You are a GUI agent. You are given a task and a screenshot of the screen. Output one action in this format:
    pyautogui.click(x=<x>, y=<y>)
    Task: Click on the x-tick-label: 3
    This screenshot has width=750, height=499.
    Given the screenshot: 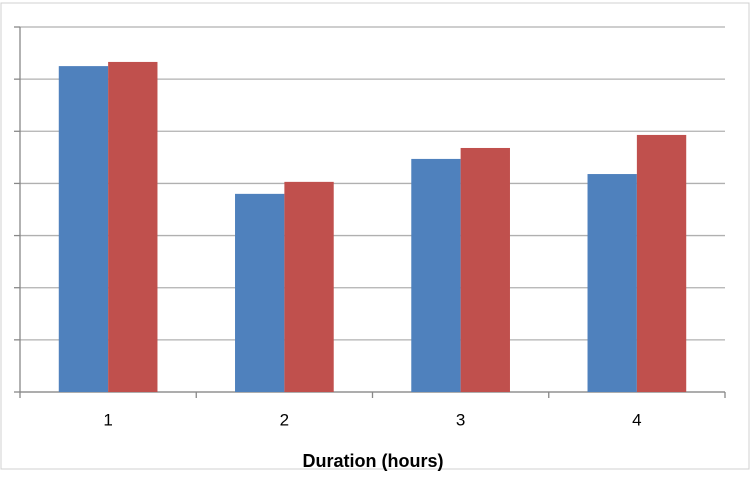 What is the action you would take?
    pyautogui.click(x=460, y=419)
    